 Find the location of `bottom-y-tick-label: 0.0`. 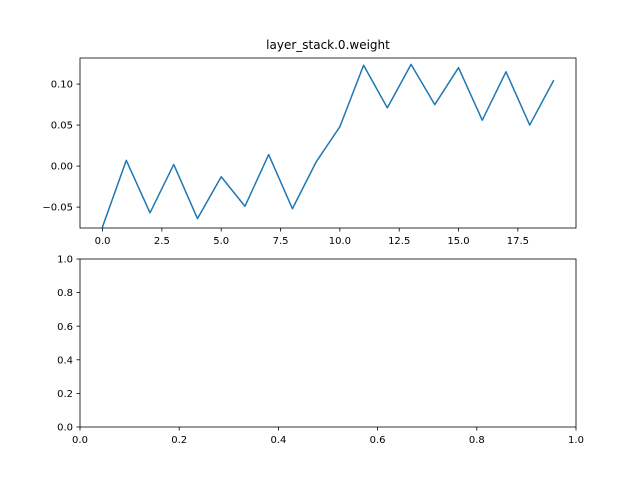

bottom-y-tick-label: 0.0 is located at coordinates (65, 428).